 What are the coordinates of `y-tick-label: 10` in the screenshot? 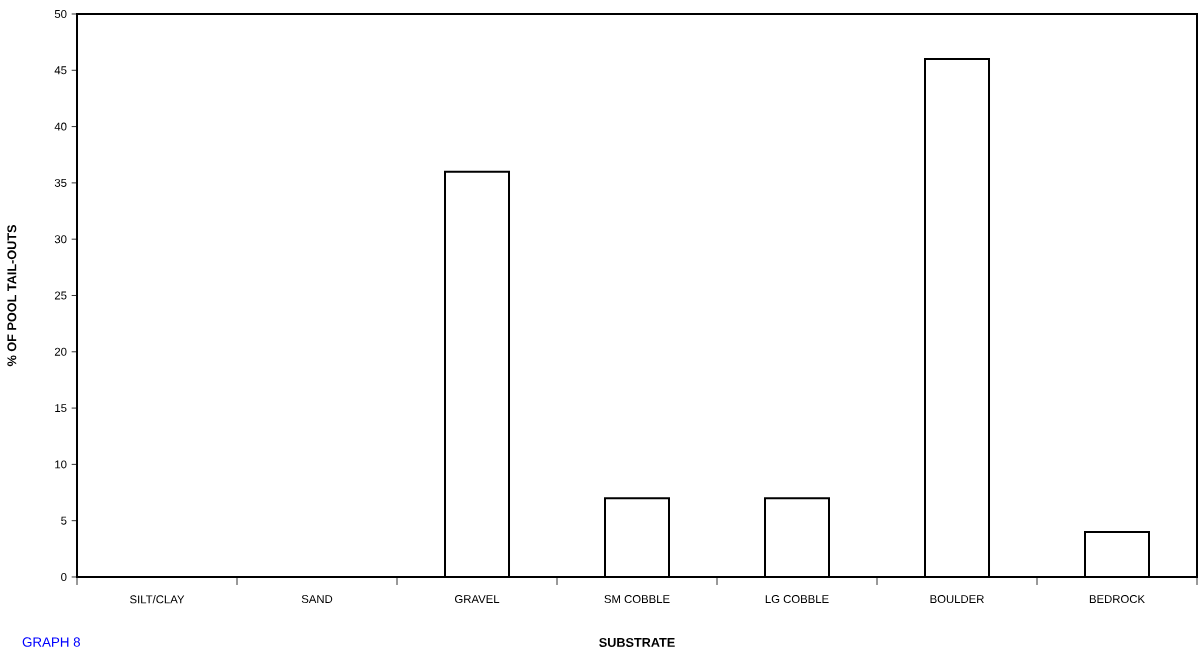 It's located at (61, 464).